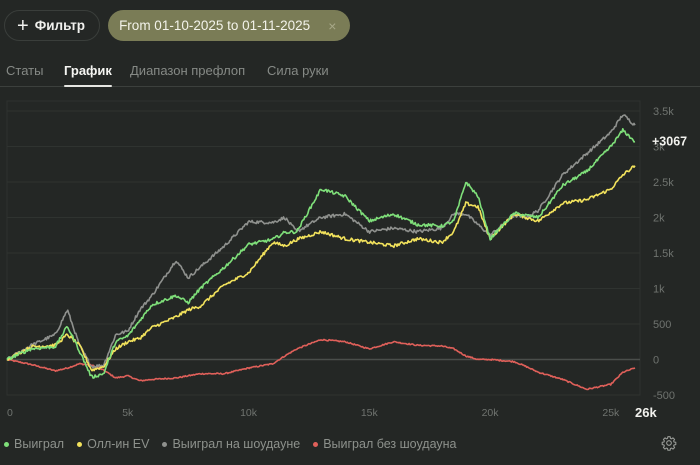 This screenshot has width=700, height=465. I want to click on legend-item-allin-ev: Олл-ин EV, so click(113, 444).